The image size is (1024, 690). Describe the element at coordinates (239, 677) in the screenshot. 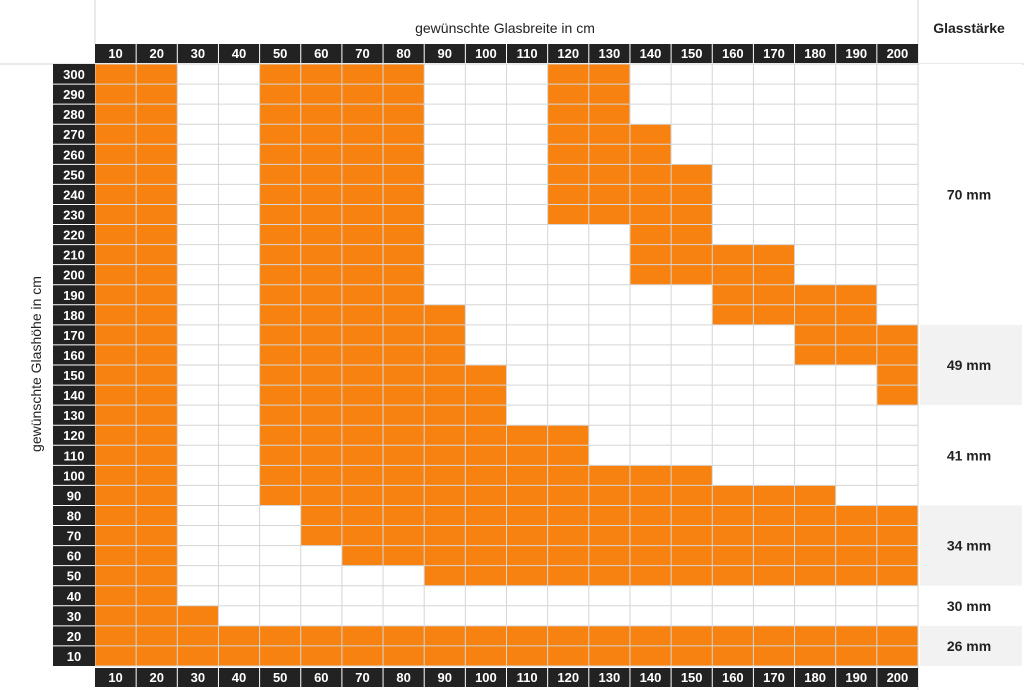

I see `x-tick-label: 40` at that location.